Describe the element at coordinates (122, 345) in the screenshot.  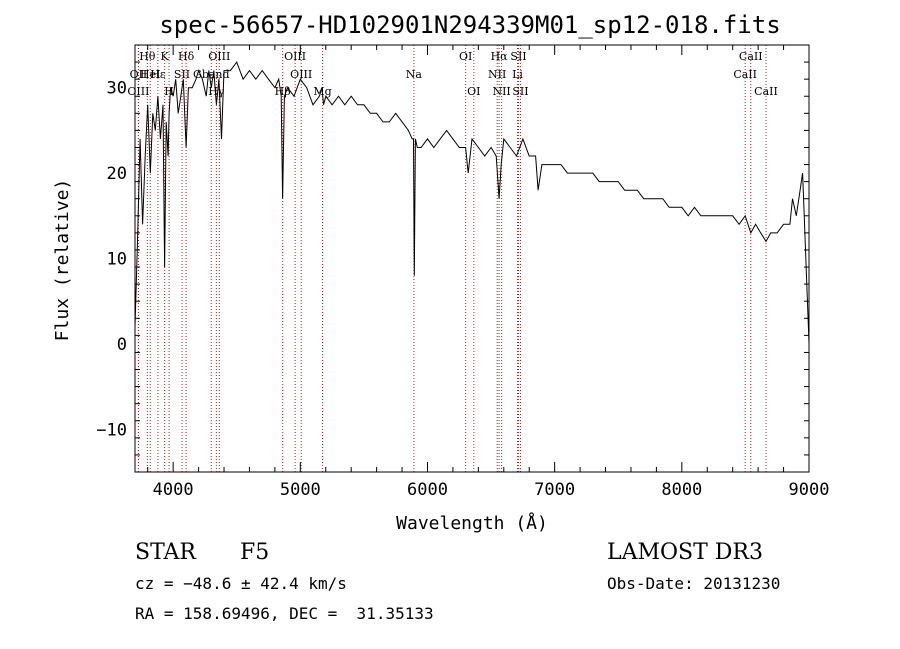
I see `y-tick-label: 0` at that location.